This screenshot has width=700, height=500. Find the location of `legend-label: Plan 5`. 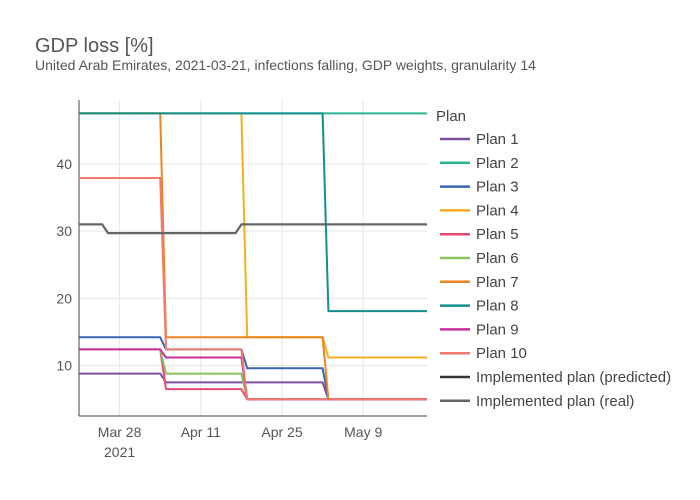

legend-label: Plan 5 is located at coordinates (497, 234).